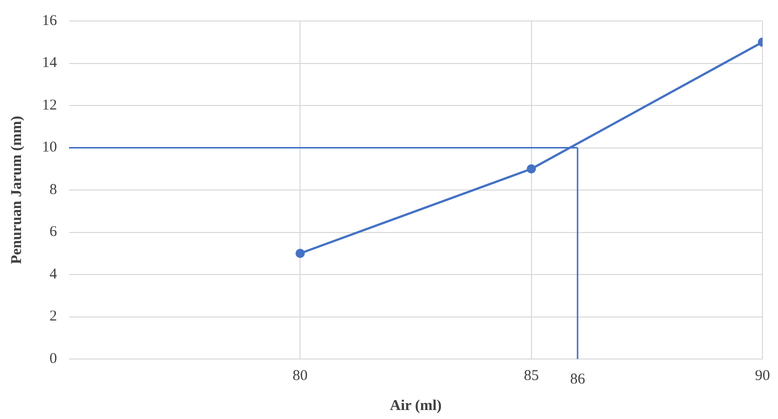 This screenshot has width=778, height=419. What do you see at coordinates (54, 232) in the screenshot?
I see `y-tick-label: 6` at bounding box center [54, 232].